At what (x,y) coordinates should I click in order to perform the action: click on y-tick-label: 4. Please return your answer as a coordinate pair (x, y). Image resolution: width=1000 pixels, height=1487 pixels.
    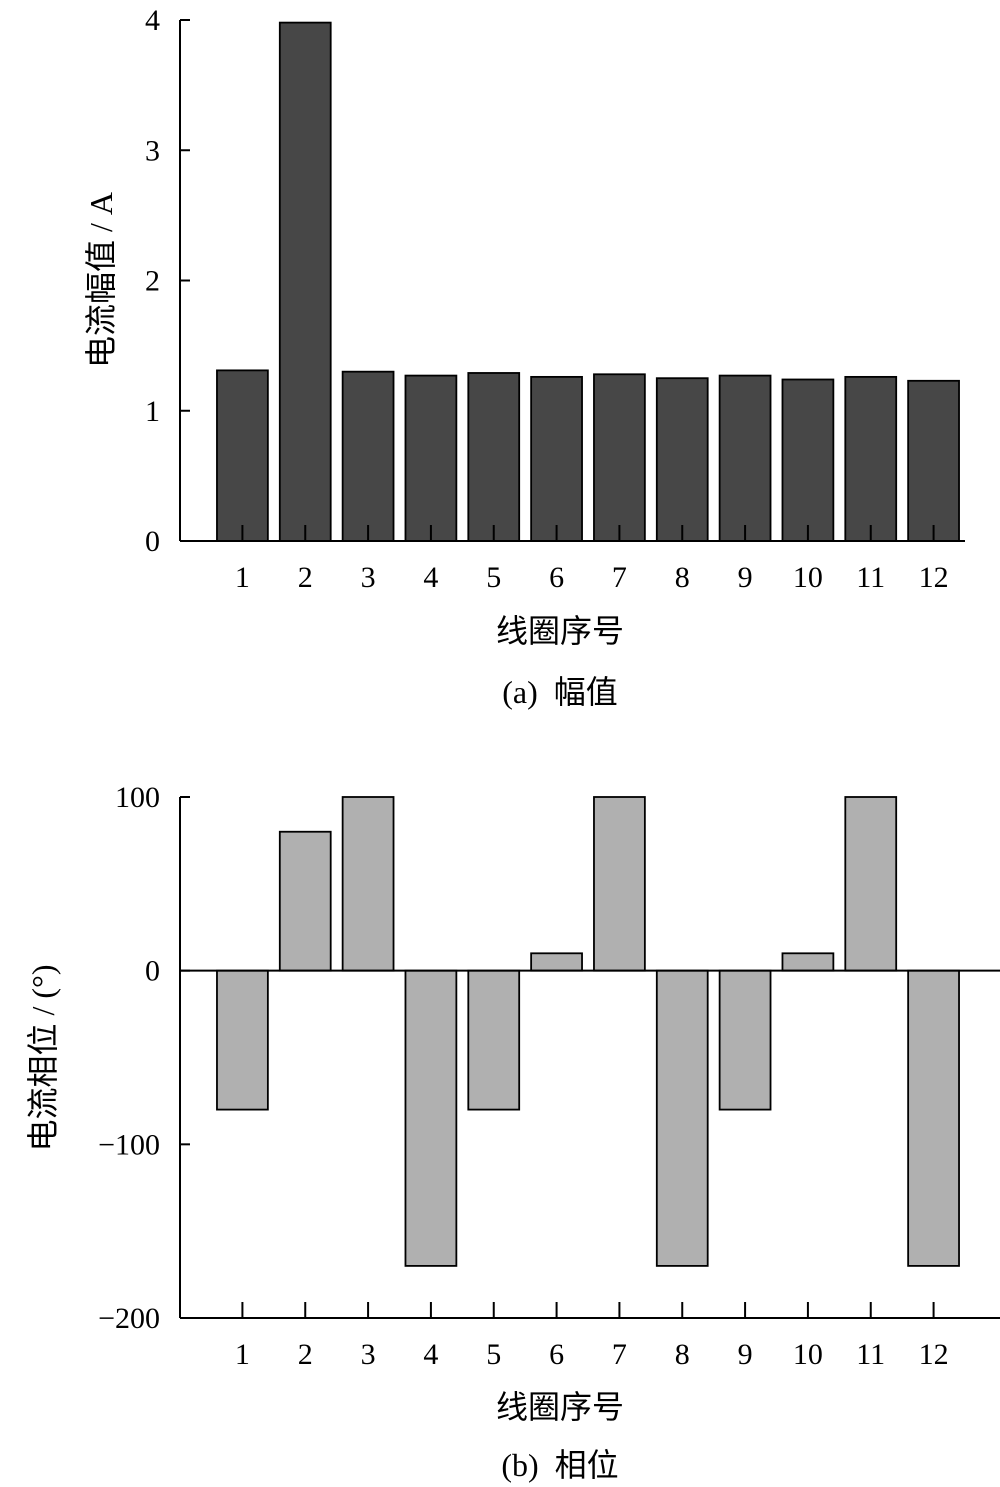
    Looking at the image, I should click on (152, 20).